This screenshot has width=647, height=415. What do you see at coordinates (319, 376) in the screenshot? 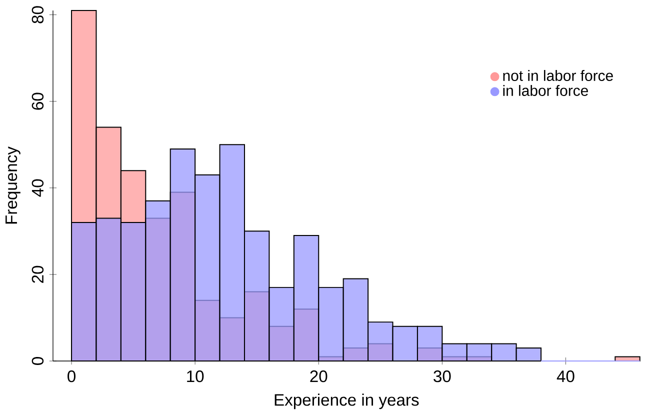
I see `x-tick-label: 20` at bounding box center [319, 376].